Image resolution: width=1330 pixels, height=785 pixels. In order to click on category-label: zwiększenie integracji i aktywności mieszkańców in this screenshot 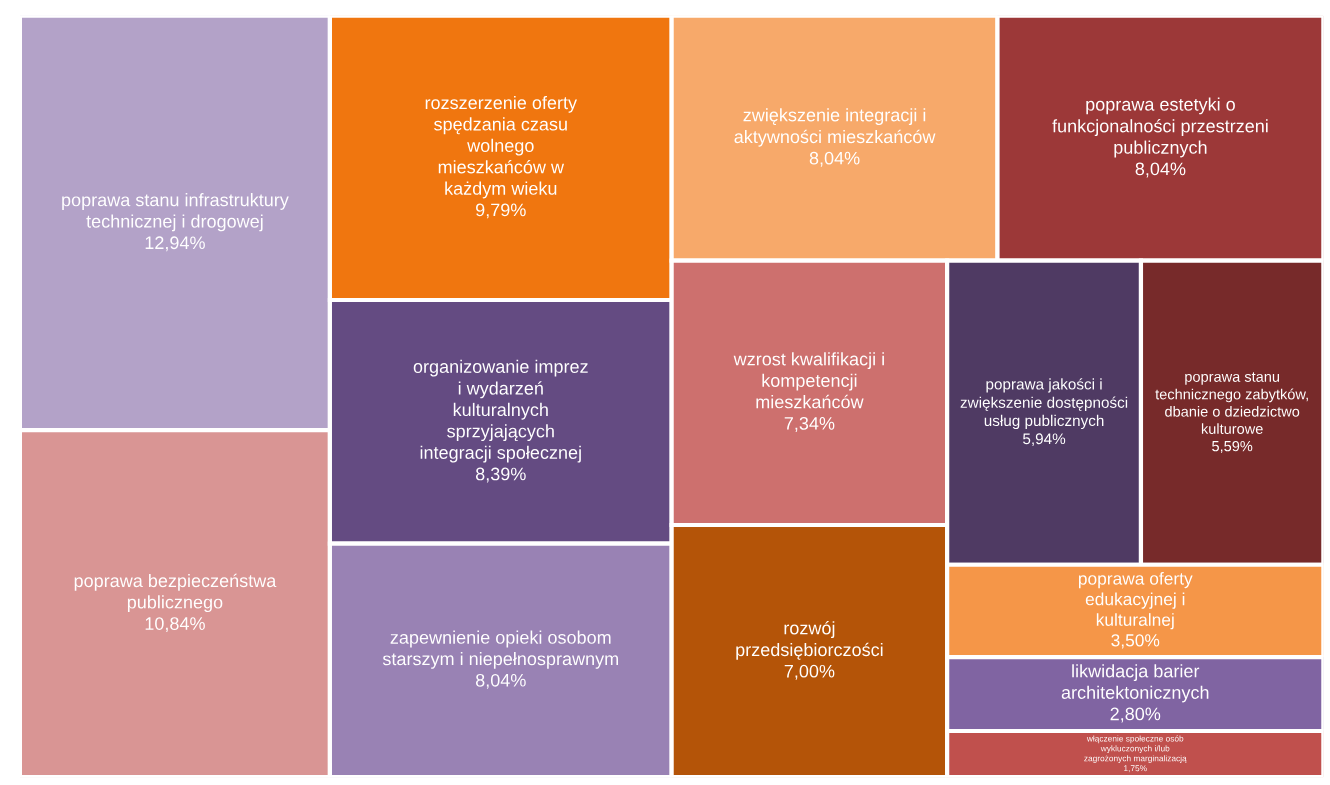, I will do `click(835, 127)`.